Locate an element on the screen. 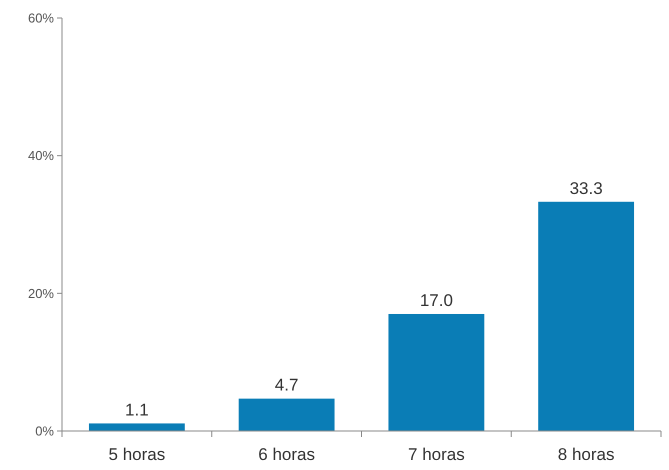  y-tick-label: 0% is located at coordinates (44, 431).